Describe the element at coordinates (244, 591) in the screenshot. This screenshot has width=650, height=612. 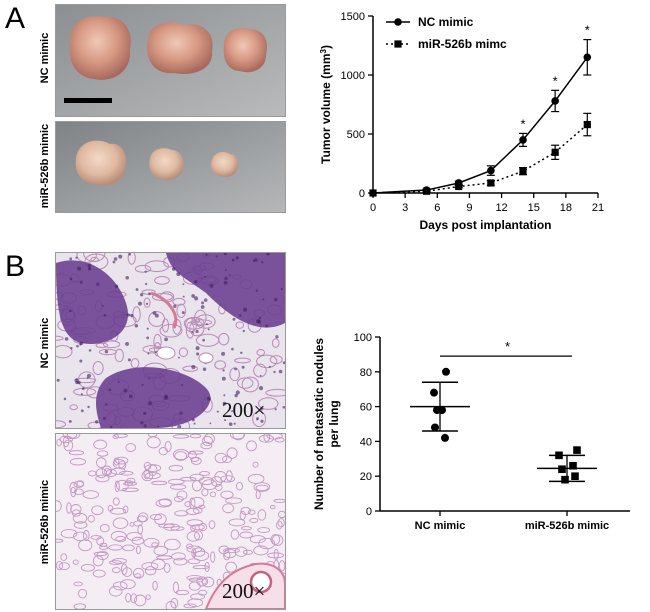
I see `magnification-label-mir526b: 200×` at that location.